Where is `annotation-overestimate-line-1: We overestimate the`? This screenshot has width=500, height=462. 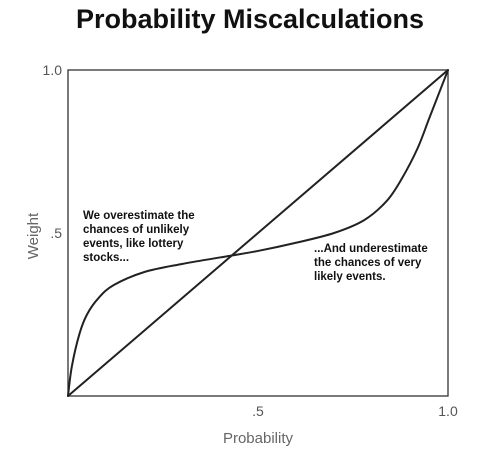
annotation-overestimate-line-1: We overestimate the is located at coordinates (139, 216).